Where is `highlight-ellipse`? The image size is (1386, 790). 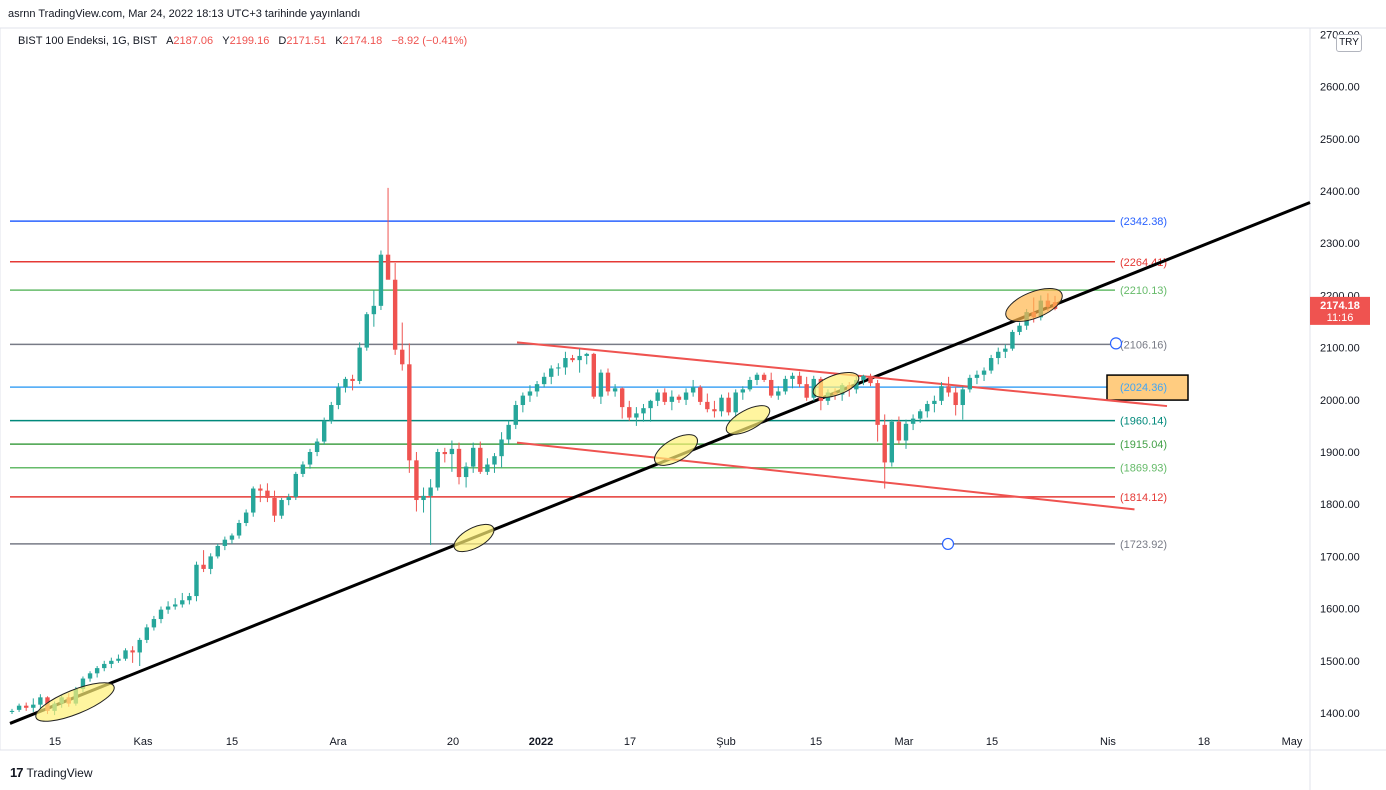 highlight-ellipse is located at coordinates (75, 702).